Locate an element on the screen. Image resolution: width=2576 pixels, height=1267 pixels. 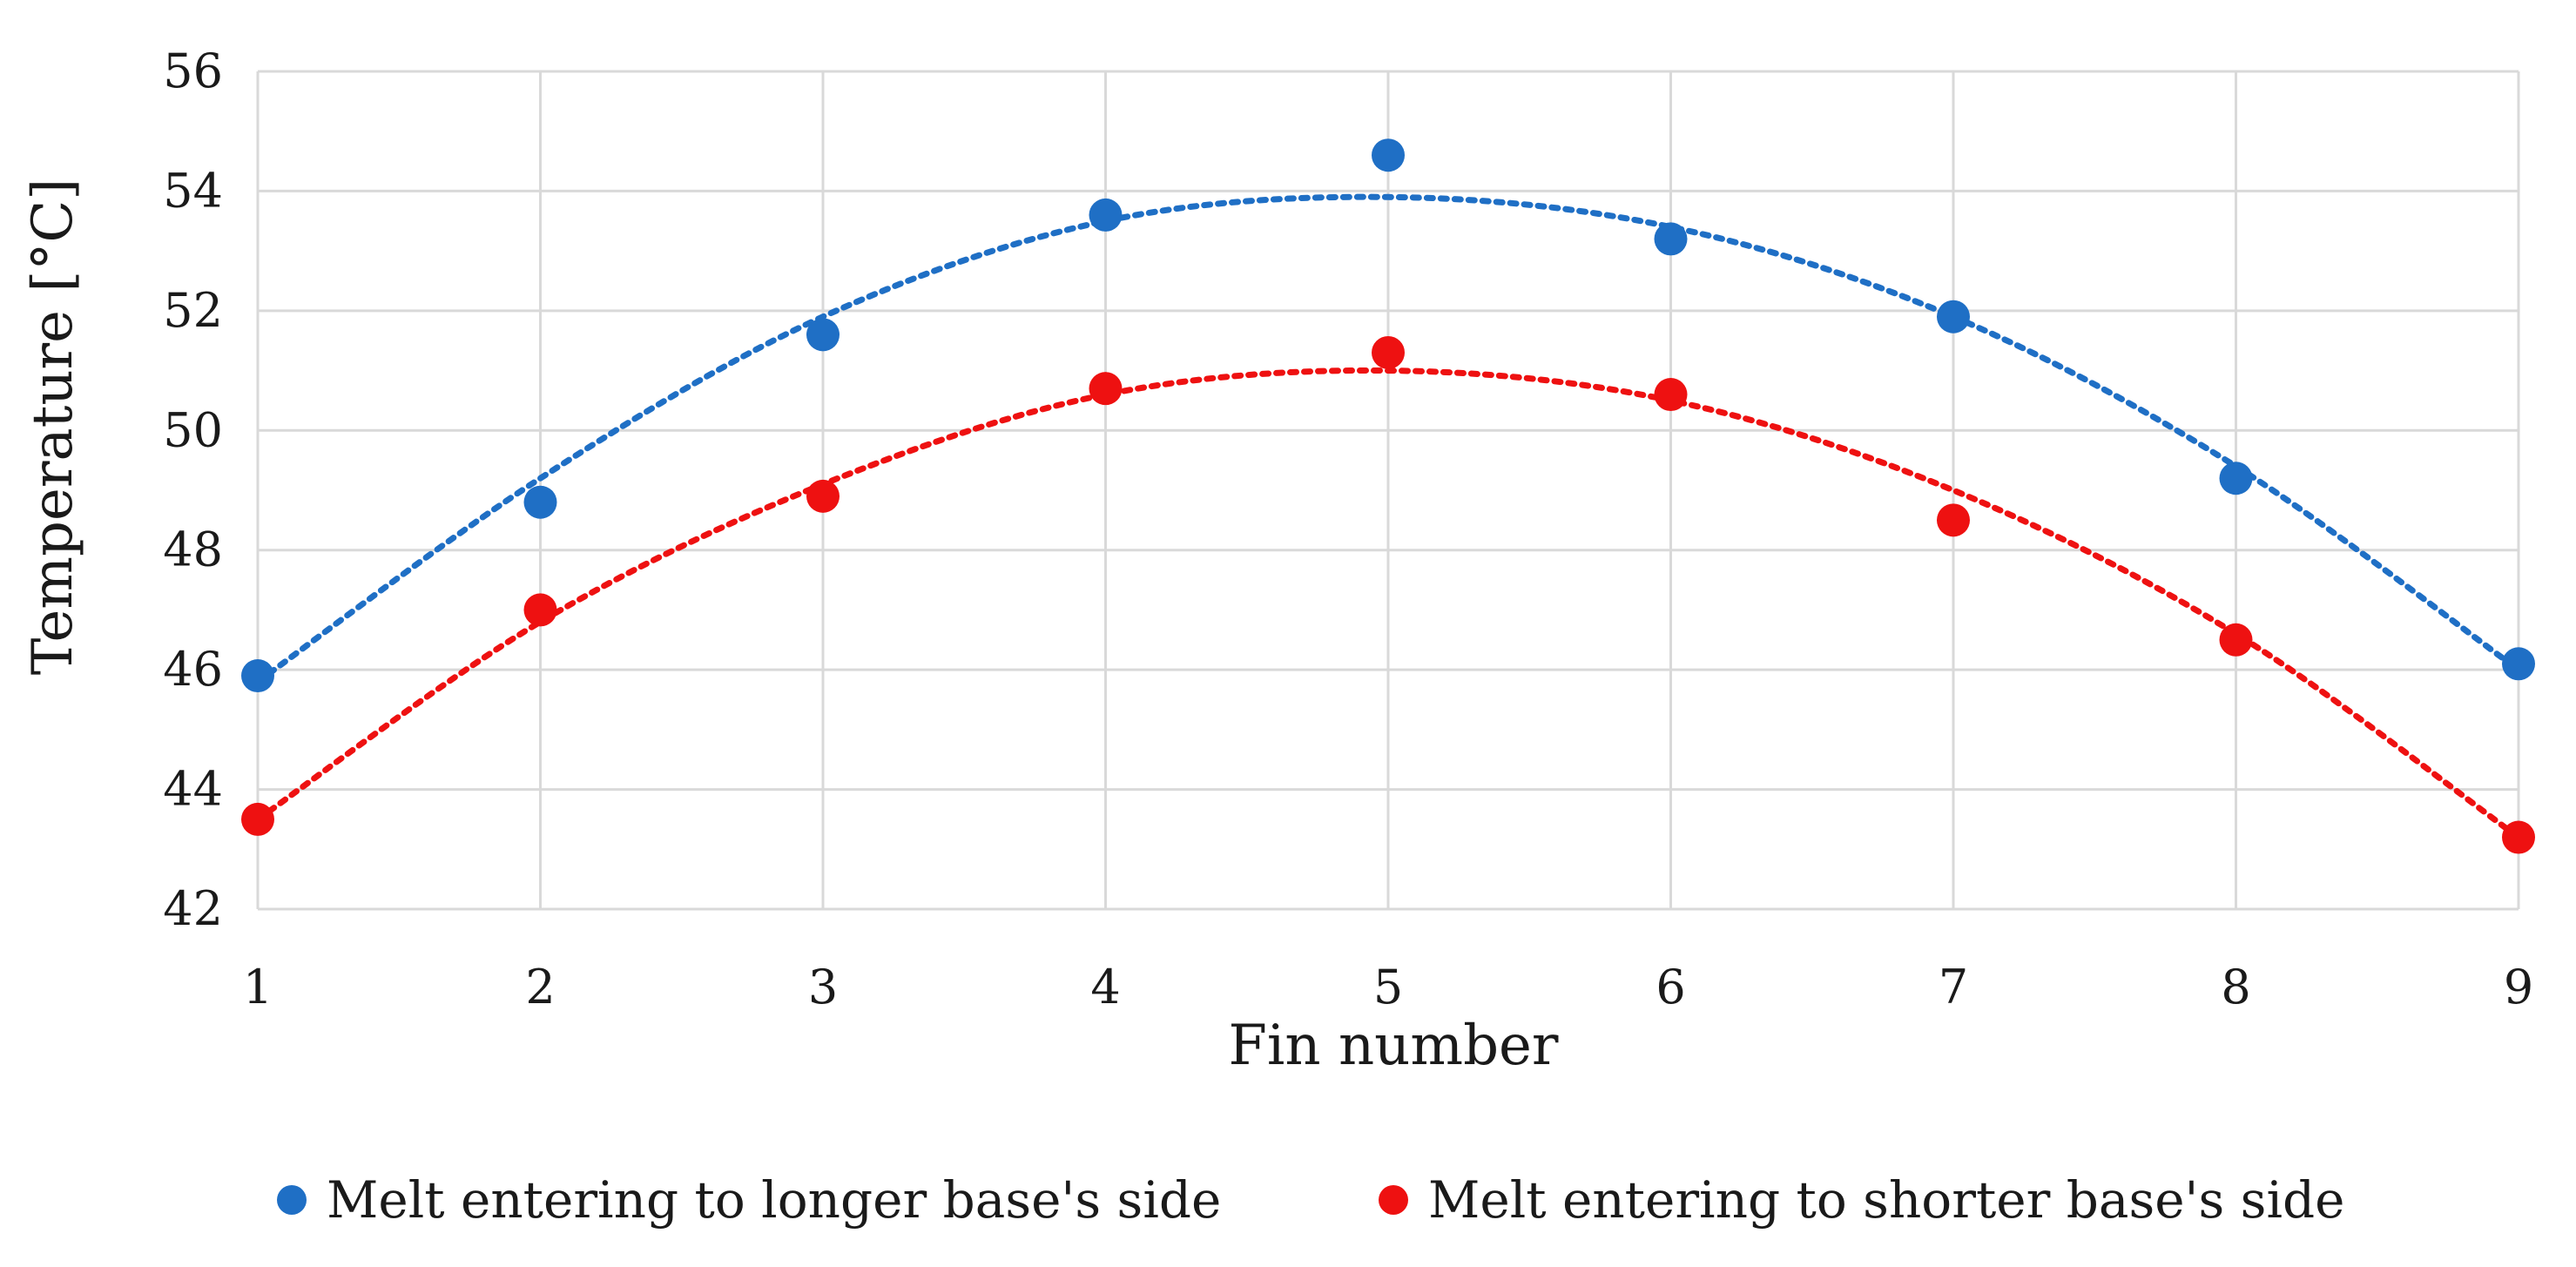
y-tick-label: 56 is located at coordinates (193, 71).